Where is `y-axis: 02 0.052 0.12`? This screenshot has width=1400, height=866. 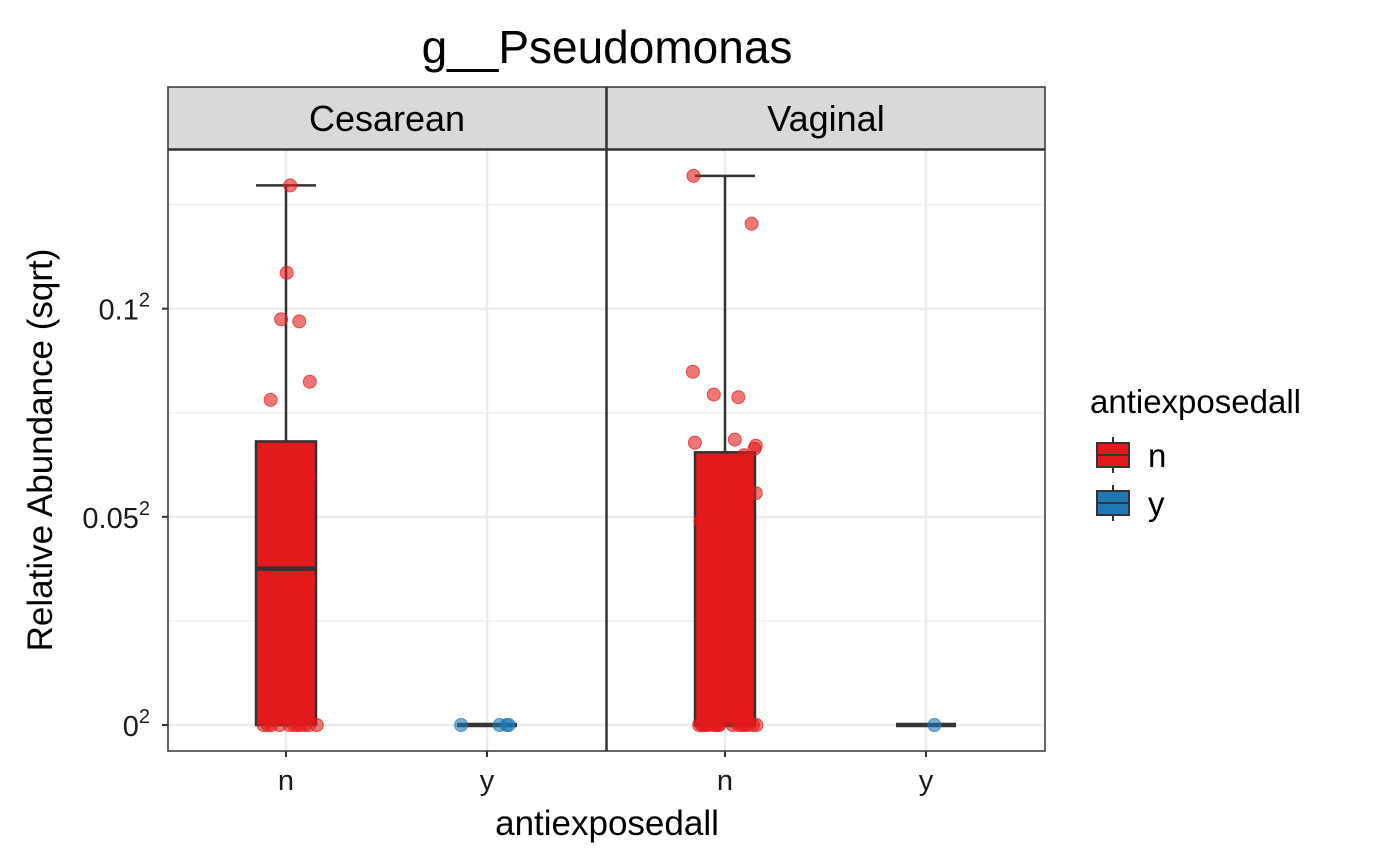 y-axis: 02 0.052 0.12 is located at coordinates (125, 516).